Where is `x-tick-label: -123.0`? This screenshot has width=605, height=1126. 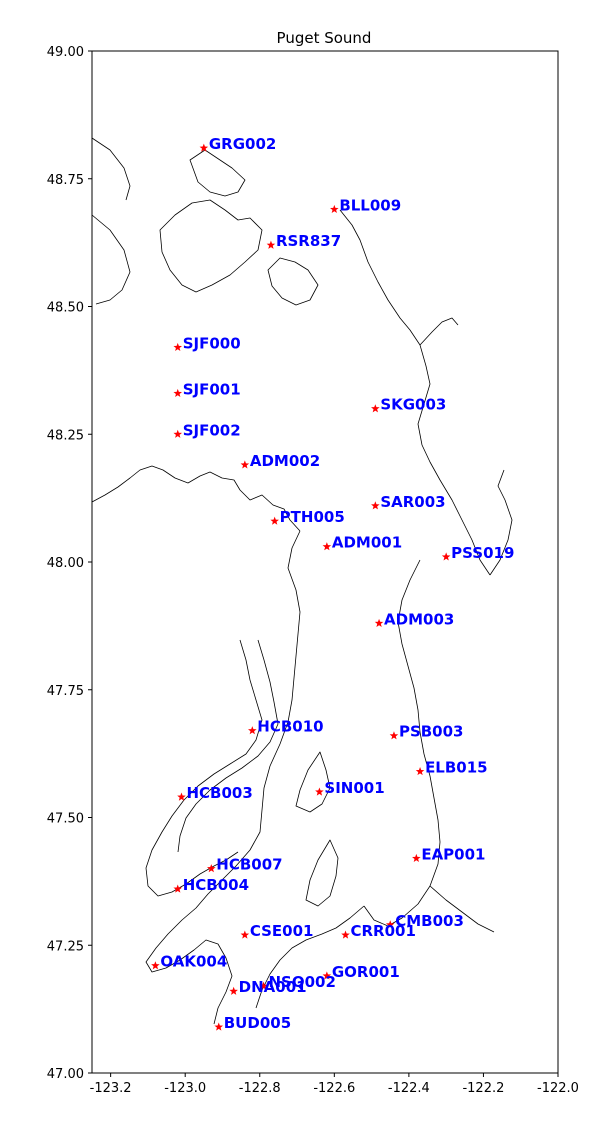
x-tick-label: -123.0 is located at coordinates (185, 1088).